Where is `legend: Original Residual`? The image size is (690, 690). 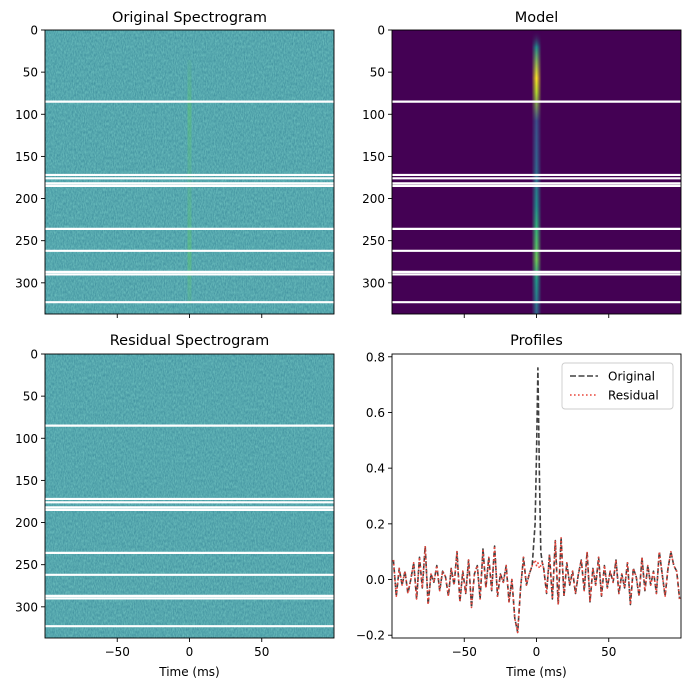
legend: Original Residual is located at coordinates (617, 386).